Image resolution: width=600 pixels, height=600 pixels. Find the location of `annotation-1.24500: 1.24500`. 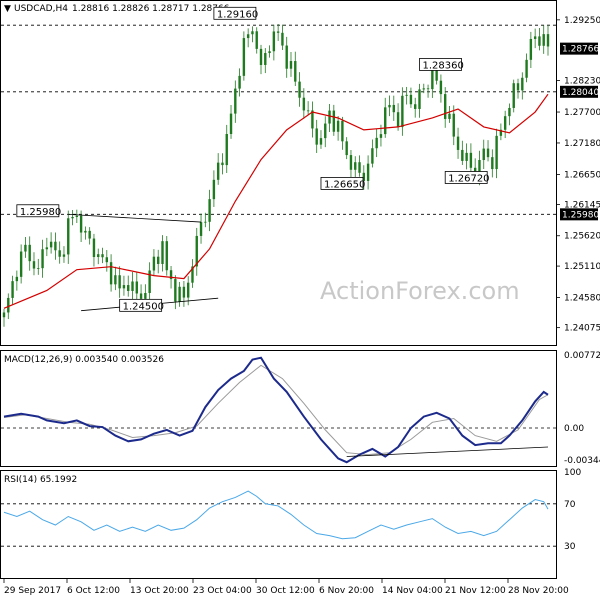

annotation-1.24500: 1.24500 is located at coordinates (141, 305).